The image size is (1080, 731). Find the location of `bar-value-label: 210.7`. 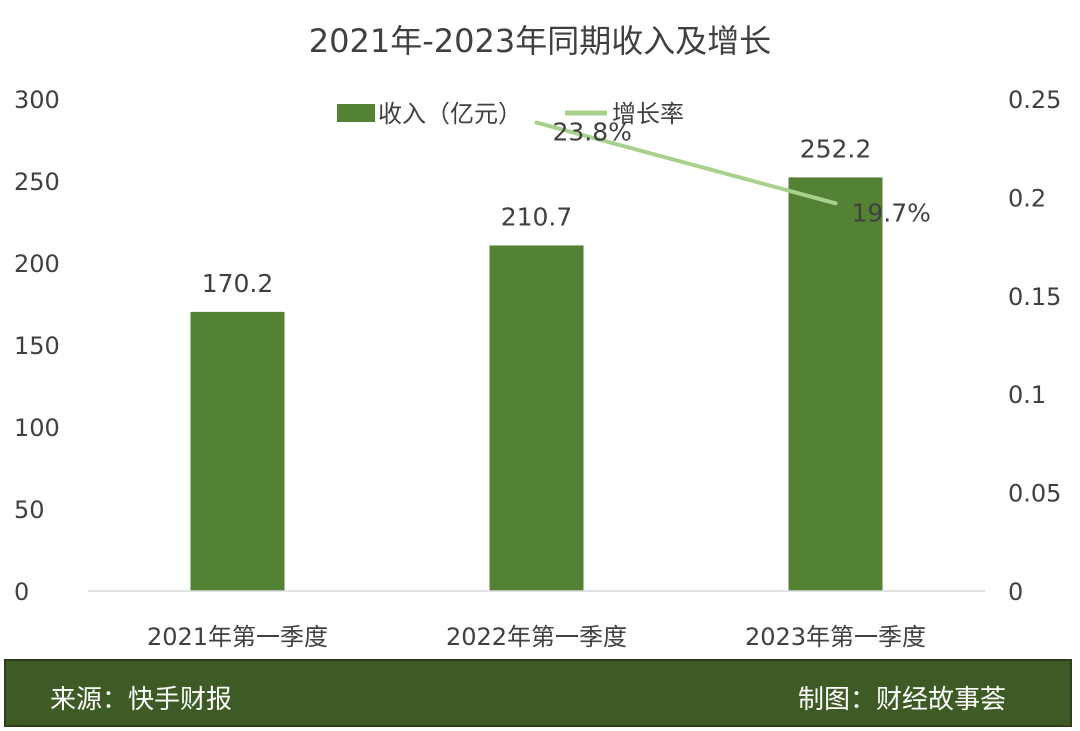

bar-value-label: 210.7 is located at coordinates (537, 216).